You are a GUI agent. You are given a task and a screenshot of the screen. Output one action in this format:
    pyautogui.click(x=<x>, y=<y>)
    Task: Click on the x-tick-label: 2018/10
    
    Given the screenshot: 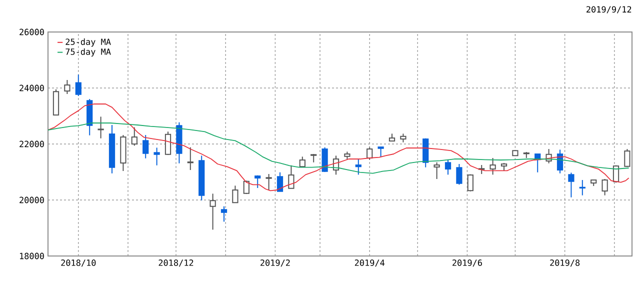 What is the action you would take?
    pyautogui.click(x=78, y=263)
    